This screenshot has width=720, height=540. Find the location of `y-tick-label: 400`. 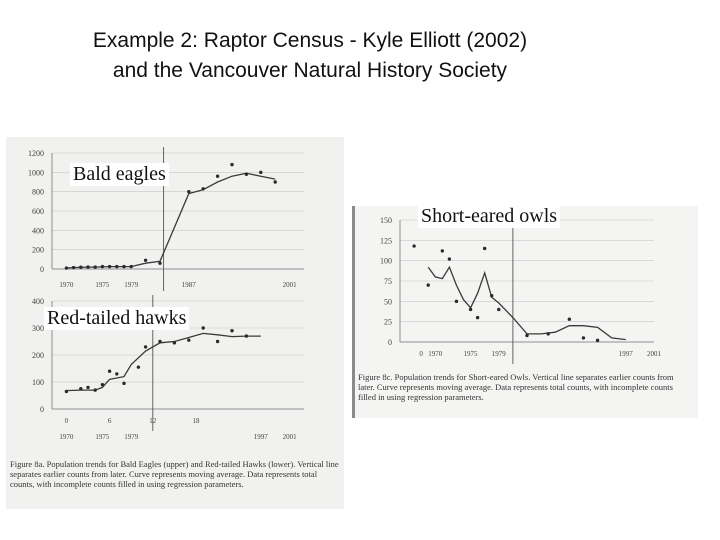

y-tick-label: 400 is located at coordinates (38, 301).